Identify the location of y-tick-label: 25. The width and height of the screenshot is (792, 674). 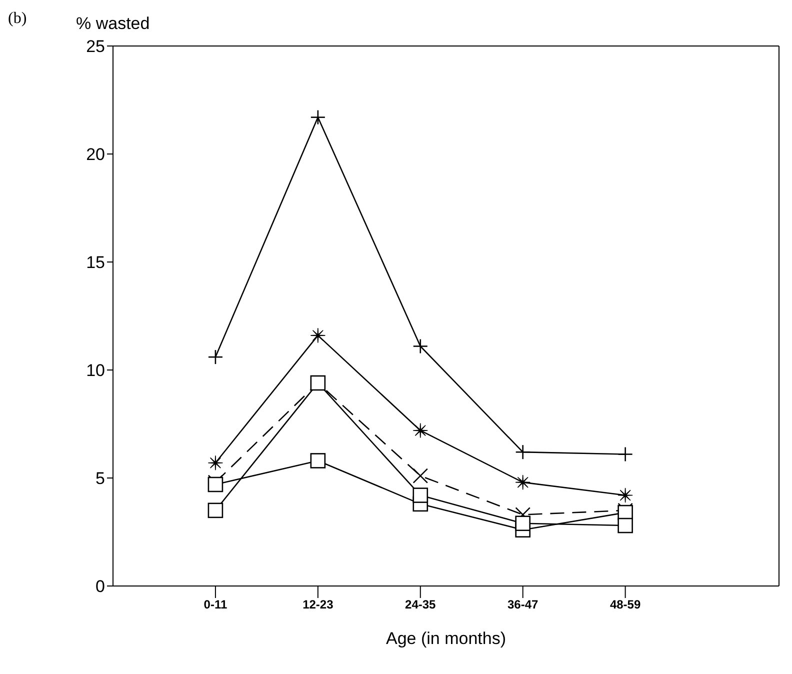
(95, 46).